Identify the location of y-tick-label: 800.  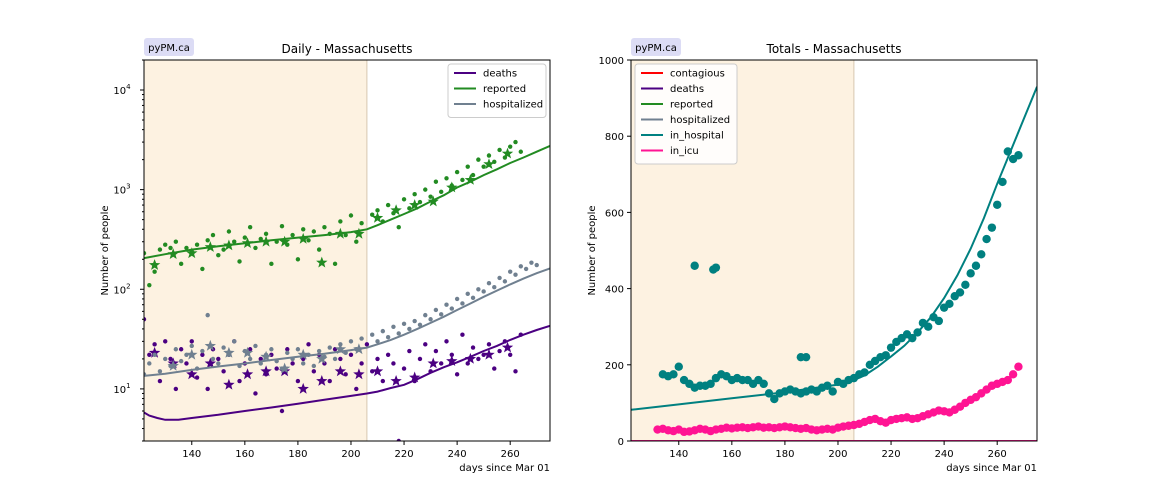
(614, 137).